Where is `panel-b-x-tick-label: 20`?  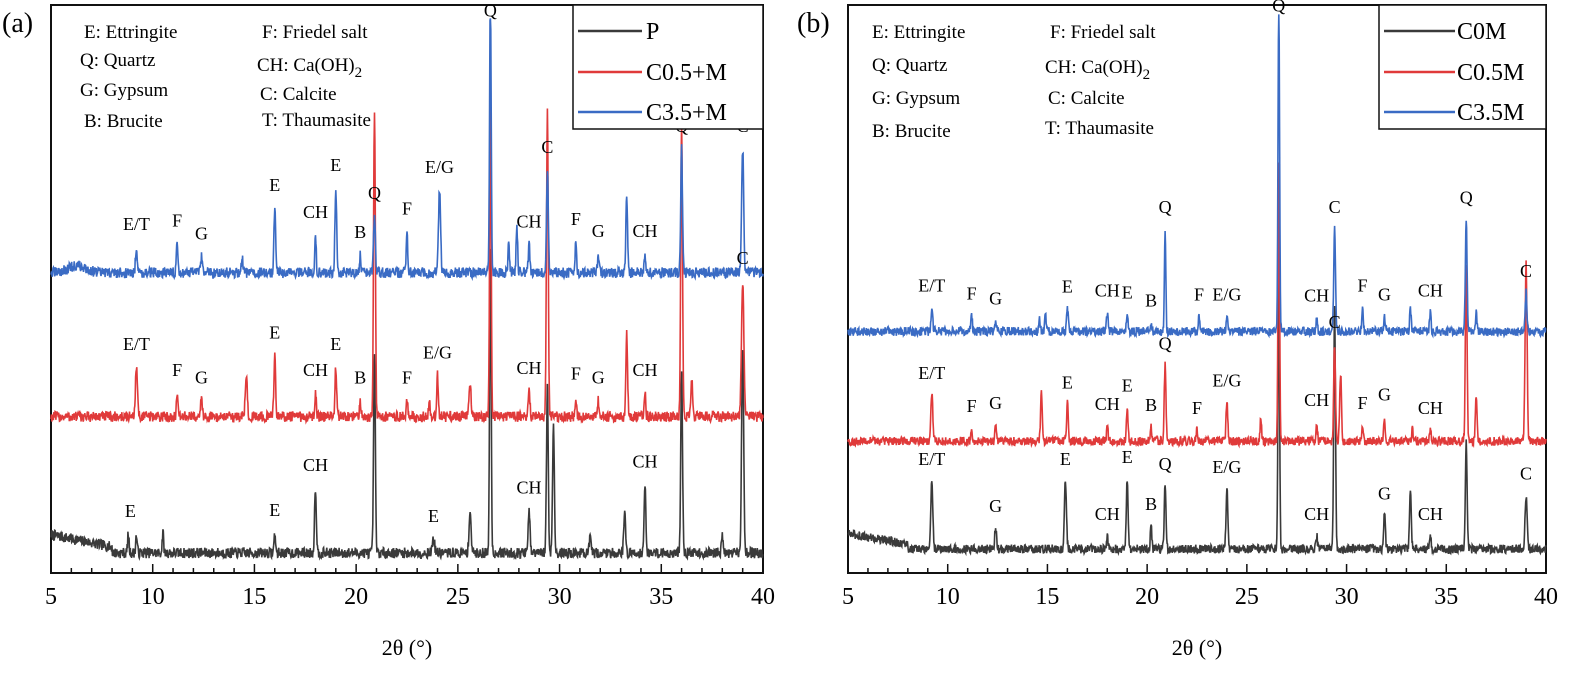
panel-b-x-tick-label: 20 is located at coordinates (1147, 597).